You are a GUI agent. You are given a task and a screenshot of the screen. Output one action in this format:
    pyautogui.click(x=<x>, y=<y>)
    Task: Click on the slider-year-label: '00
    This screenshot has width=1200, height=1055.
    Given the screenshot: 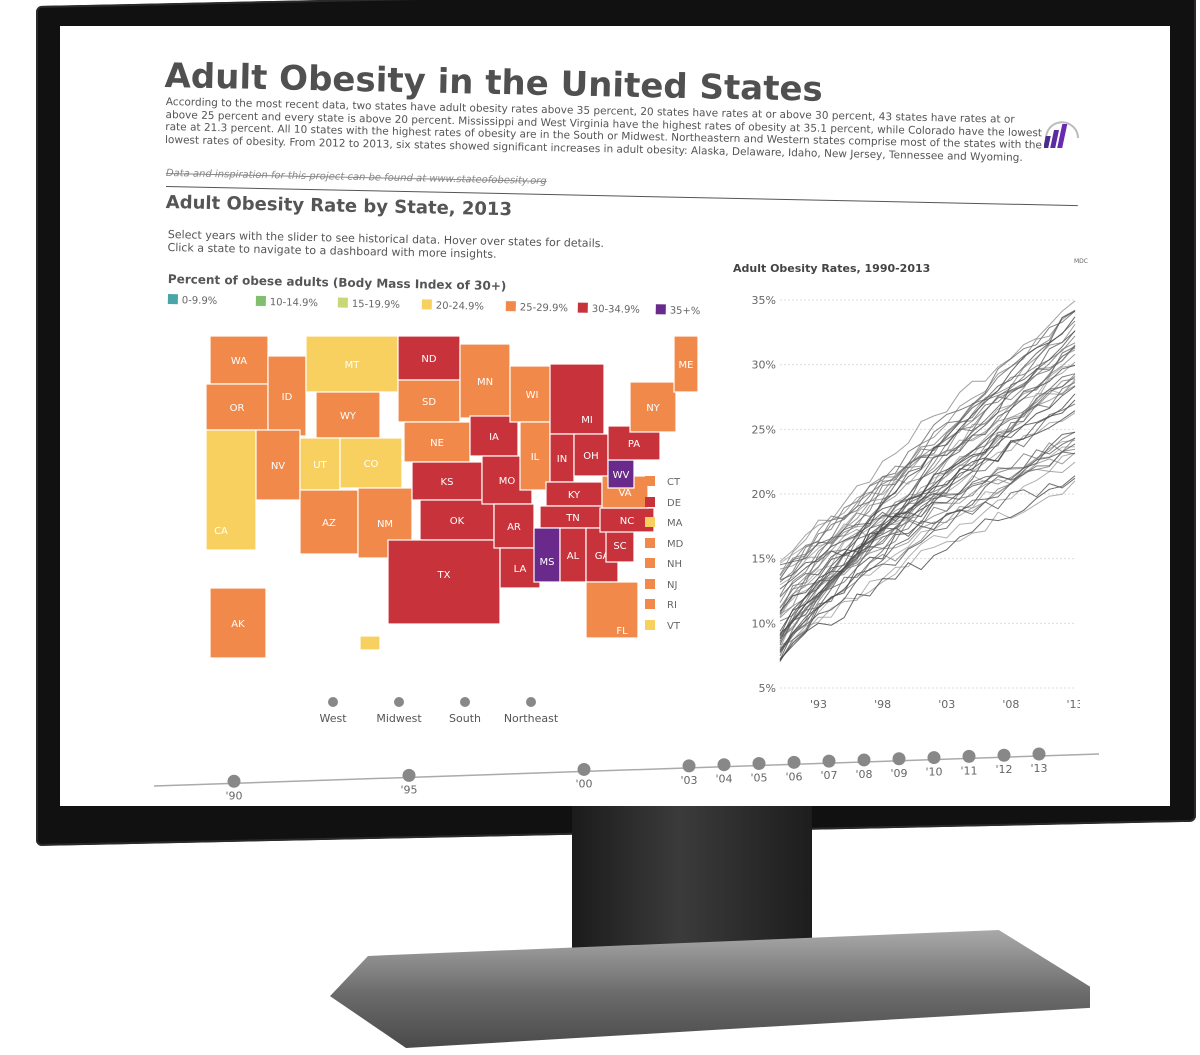 What is the action you would take?
    pyautogui.click(x=583, y=783)
    